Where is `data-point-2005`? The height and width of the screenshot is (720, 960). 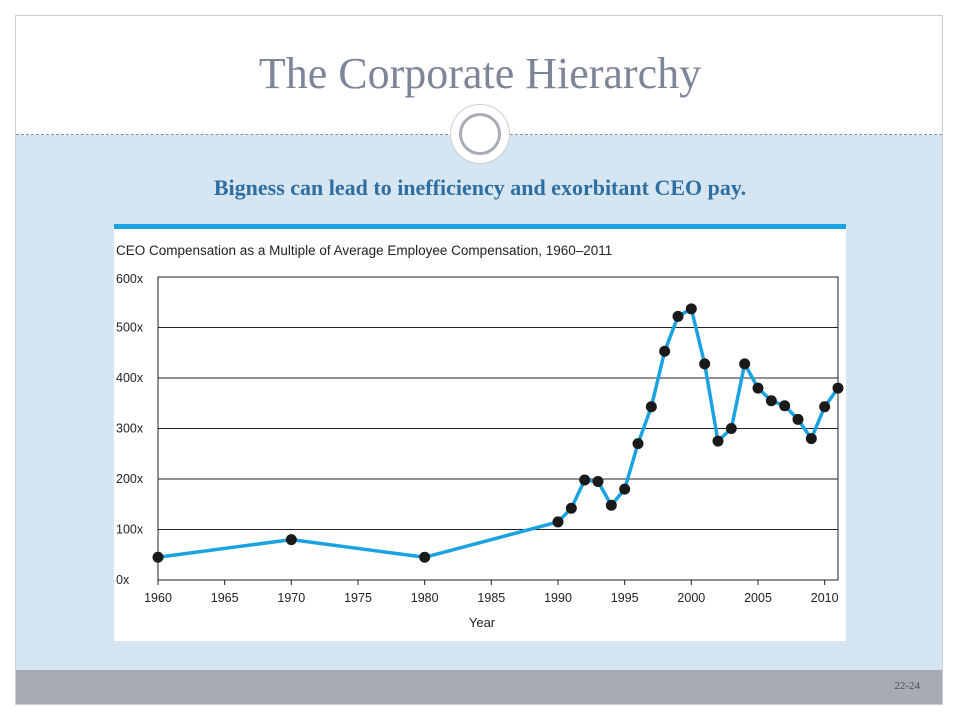
data-point-2005 is located at coordinates (758, 388).